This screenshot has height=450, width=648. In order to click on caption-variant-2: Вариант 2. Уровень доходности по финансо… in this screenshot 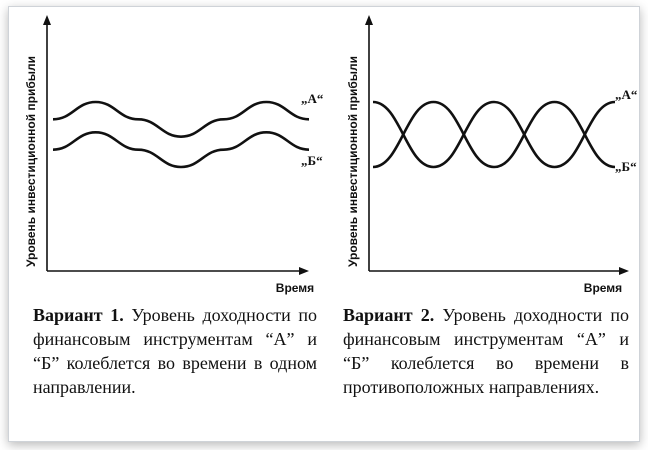, I will do `click(486, 351)`.